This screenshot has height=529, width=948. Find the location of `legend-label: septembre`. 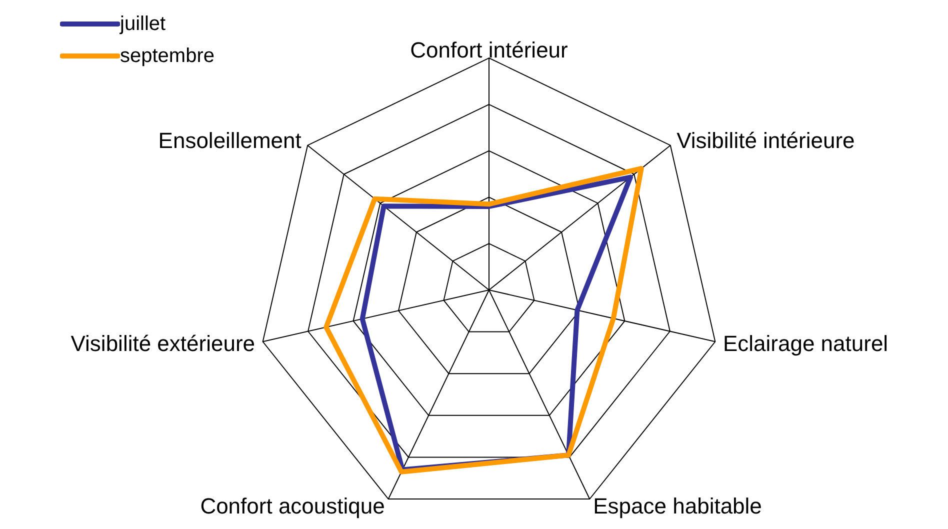

legend-label: septembre is located at coordinates (167, 56).